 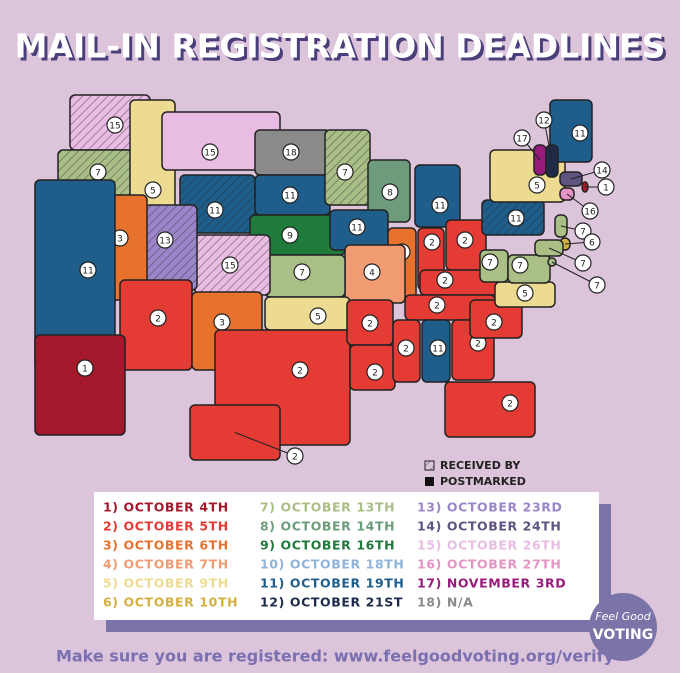 What do you see at coordinates (170, 602) in the screenshot?
I see `legend-item: 6) OCTOBER 10TH` at bounding box center [170, 602].